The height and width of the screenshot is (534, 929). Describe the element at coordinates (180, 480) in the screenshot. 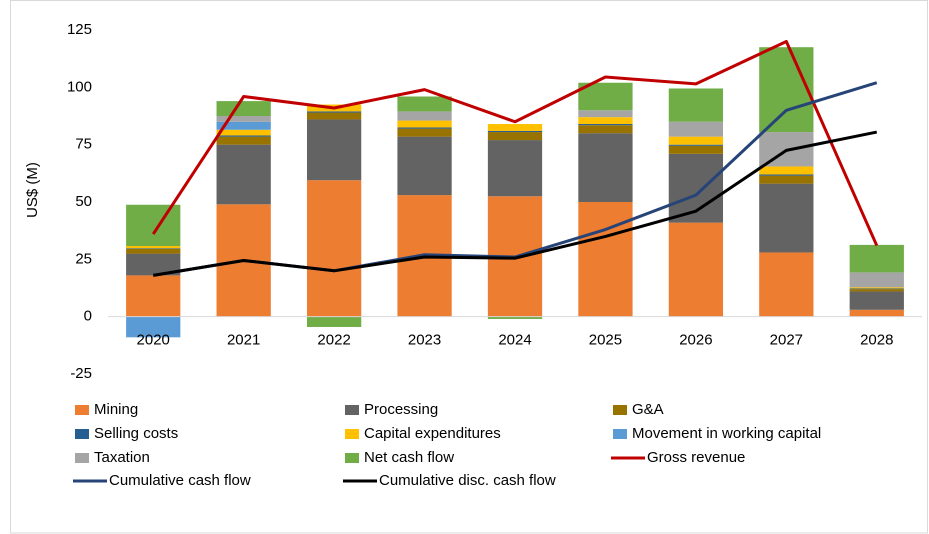

I see `legend-label: Cumulative cash flow` at that location.